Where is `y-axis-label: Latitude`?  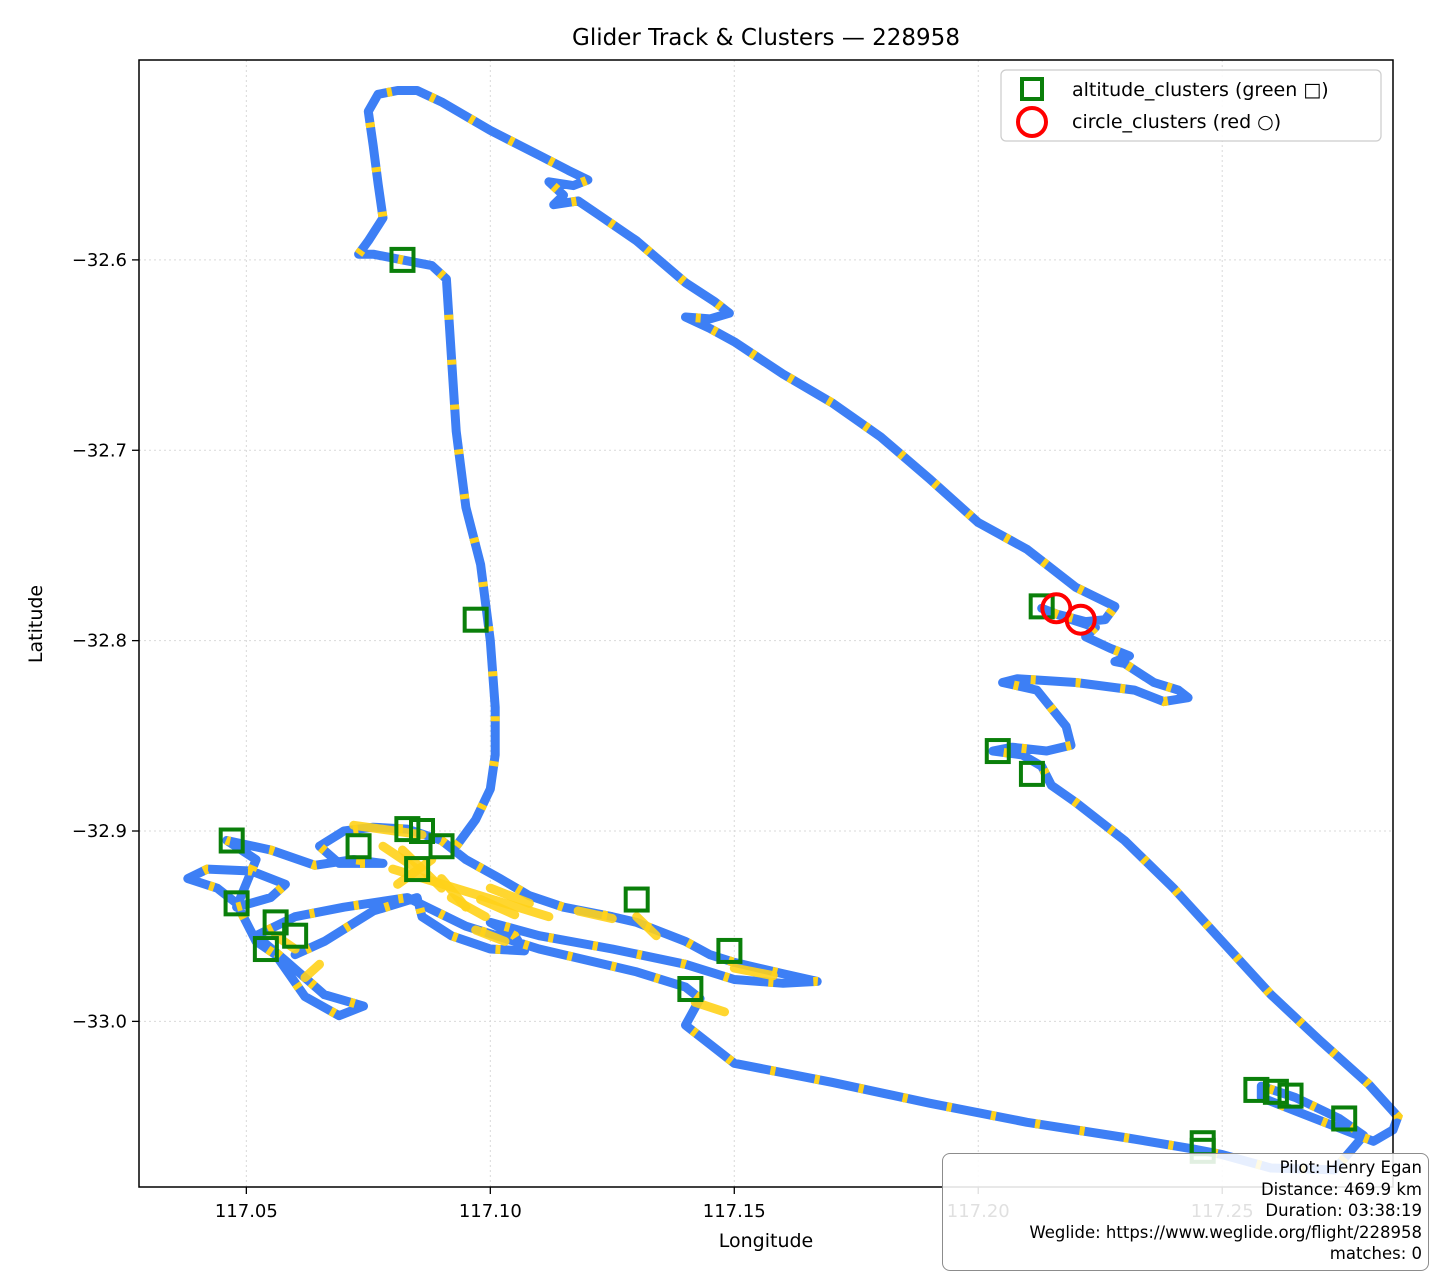
y-axis-label: Latitude is located at coordinates (36, 624).